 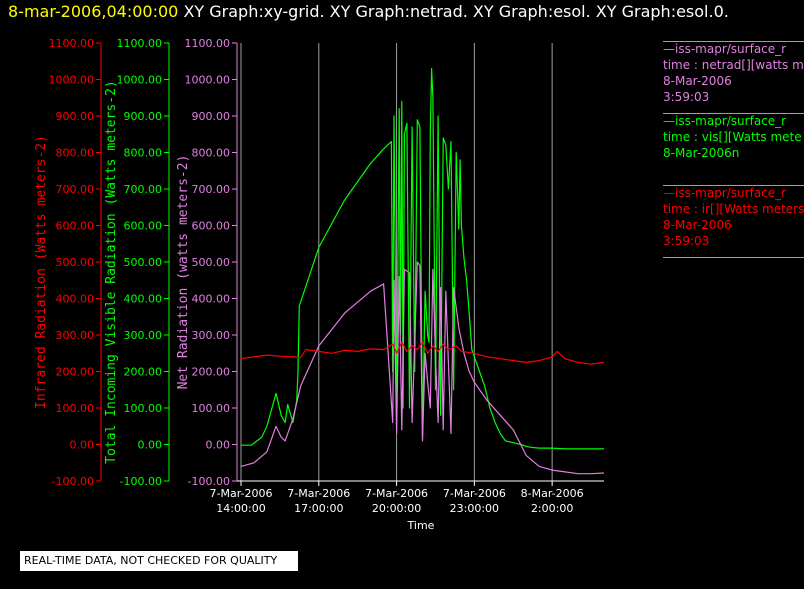 What do you see at coordinates (75, 189) in the screenshot?
I see `y-tick-label-ir-8: 700.00` at bounding box center [75, 189].